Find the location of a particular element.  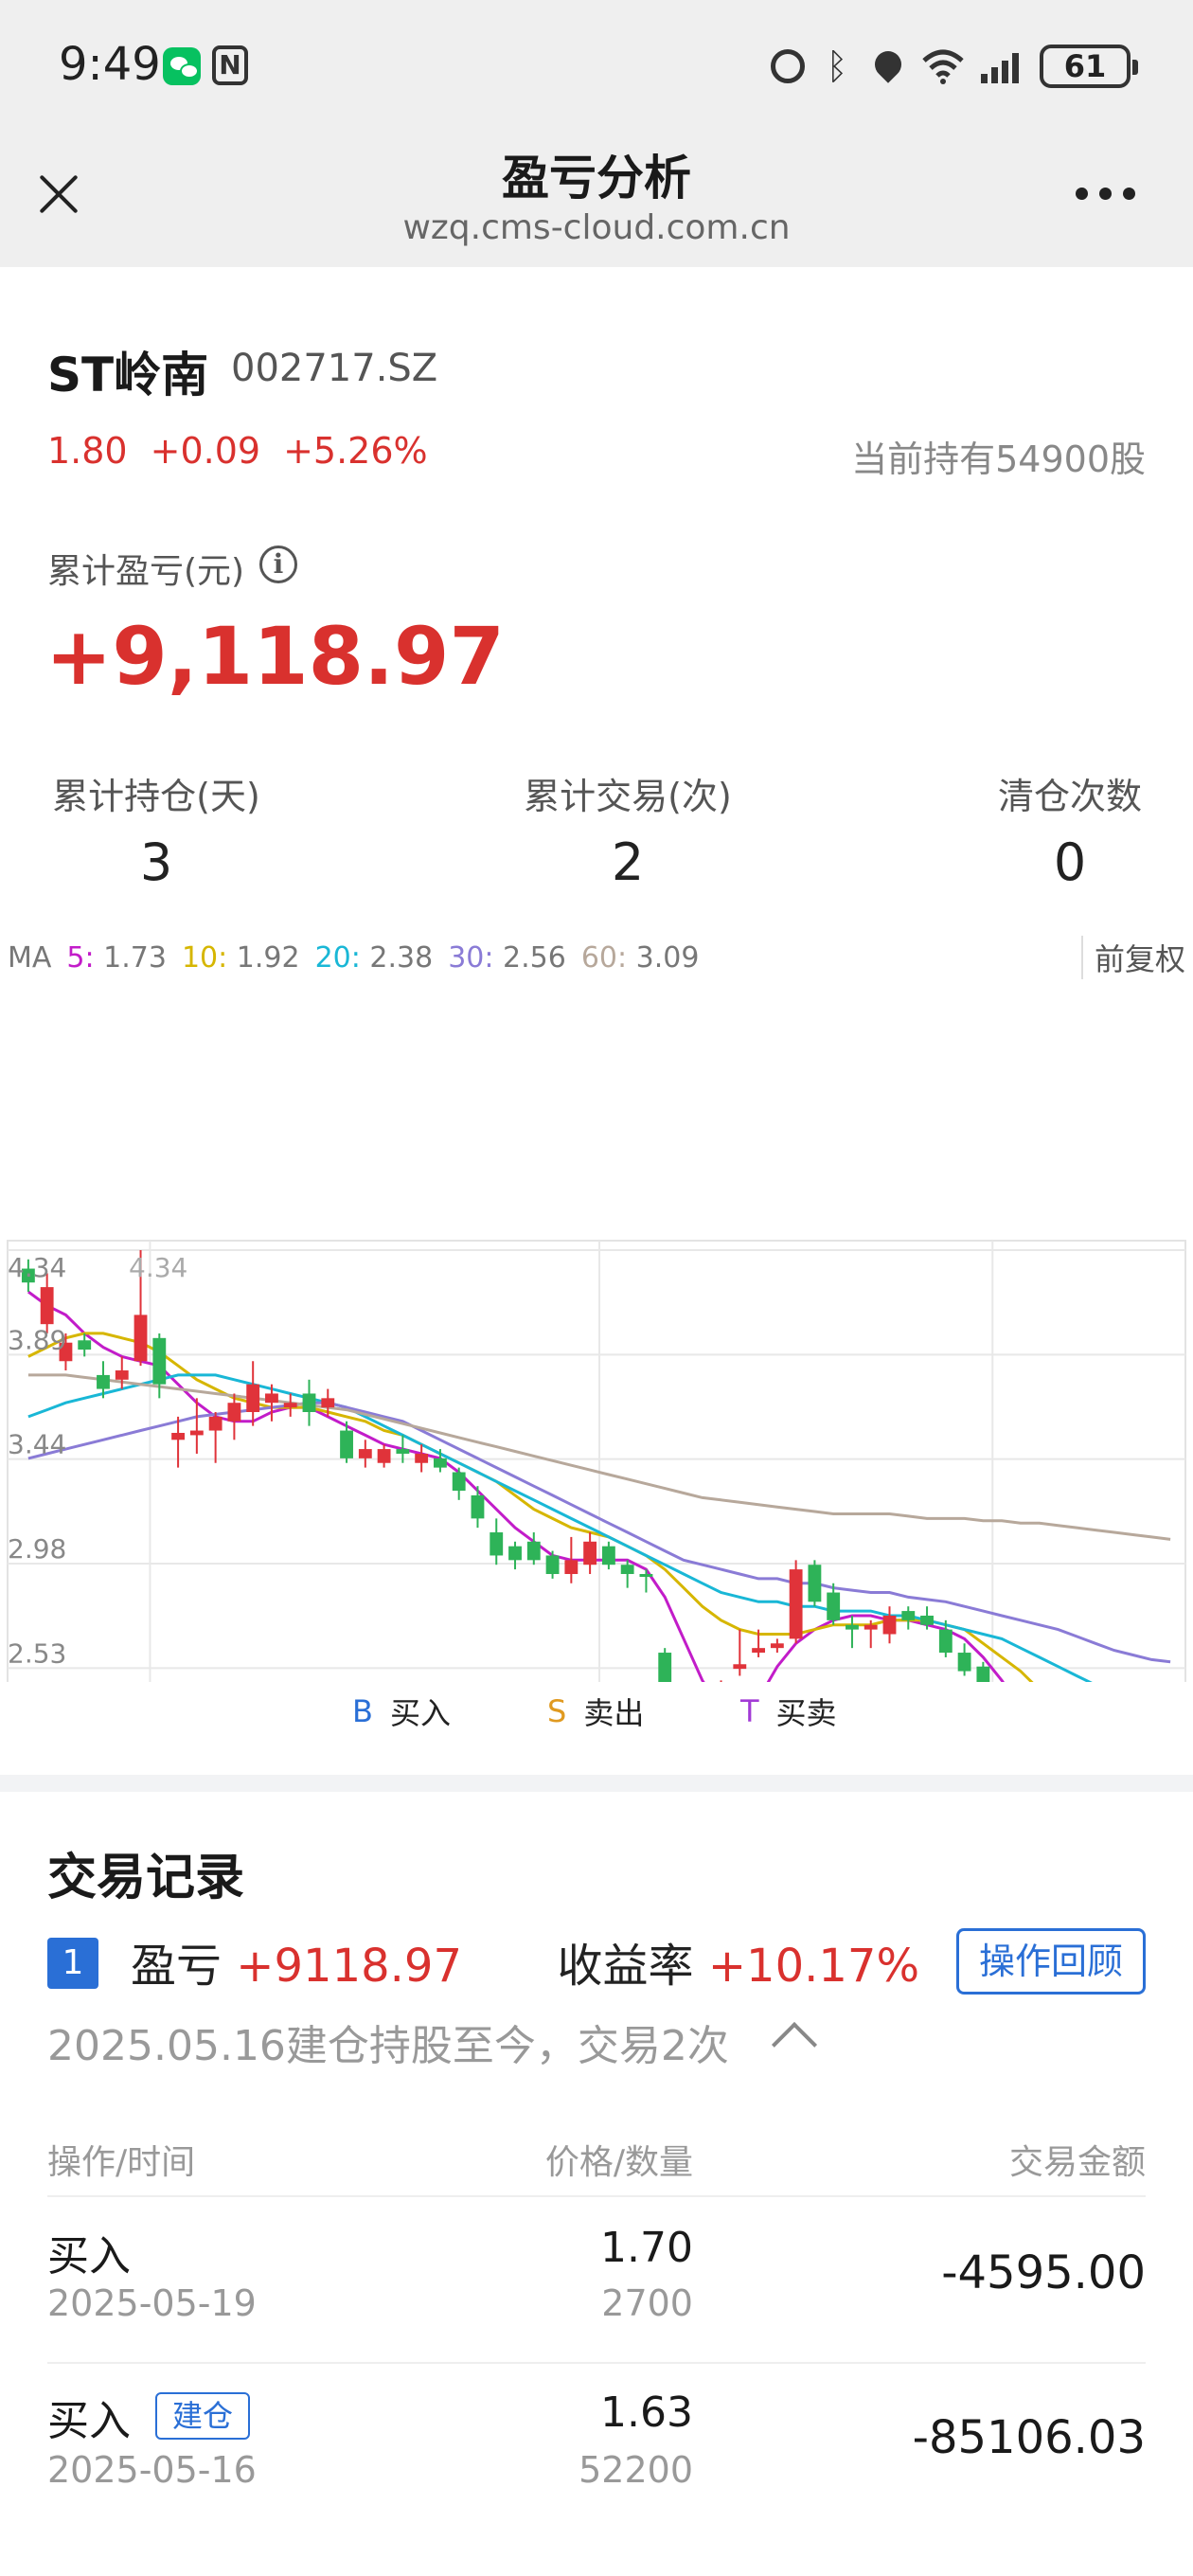

wechat-icon is located at coordinates (182, 66).